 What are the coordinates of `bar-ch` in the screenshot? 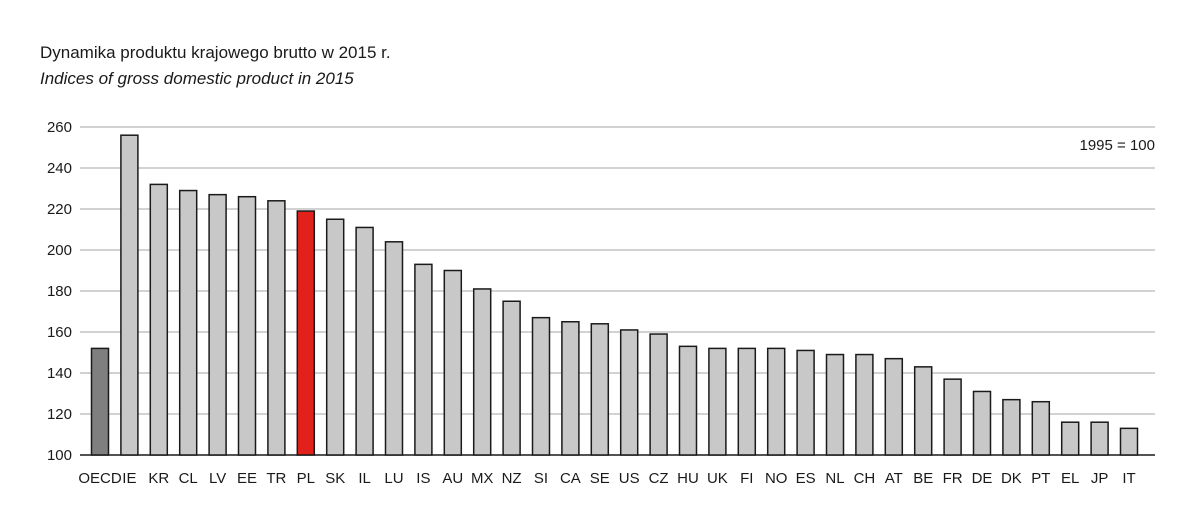 It's located at (864, 404).